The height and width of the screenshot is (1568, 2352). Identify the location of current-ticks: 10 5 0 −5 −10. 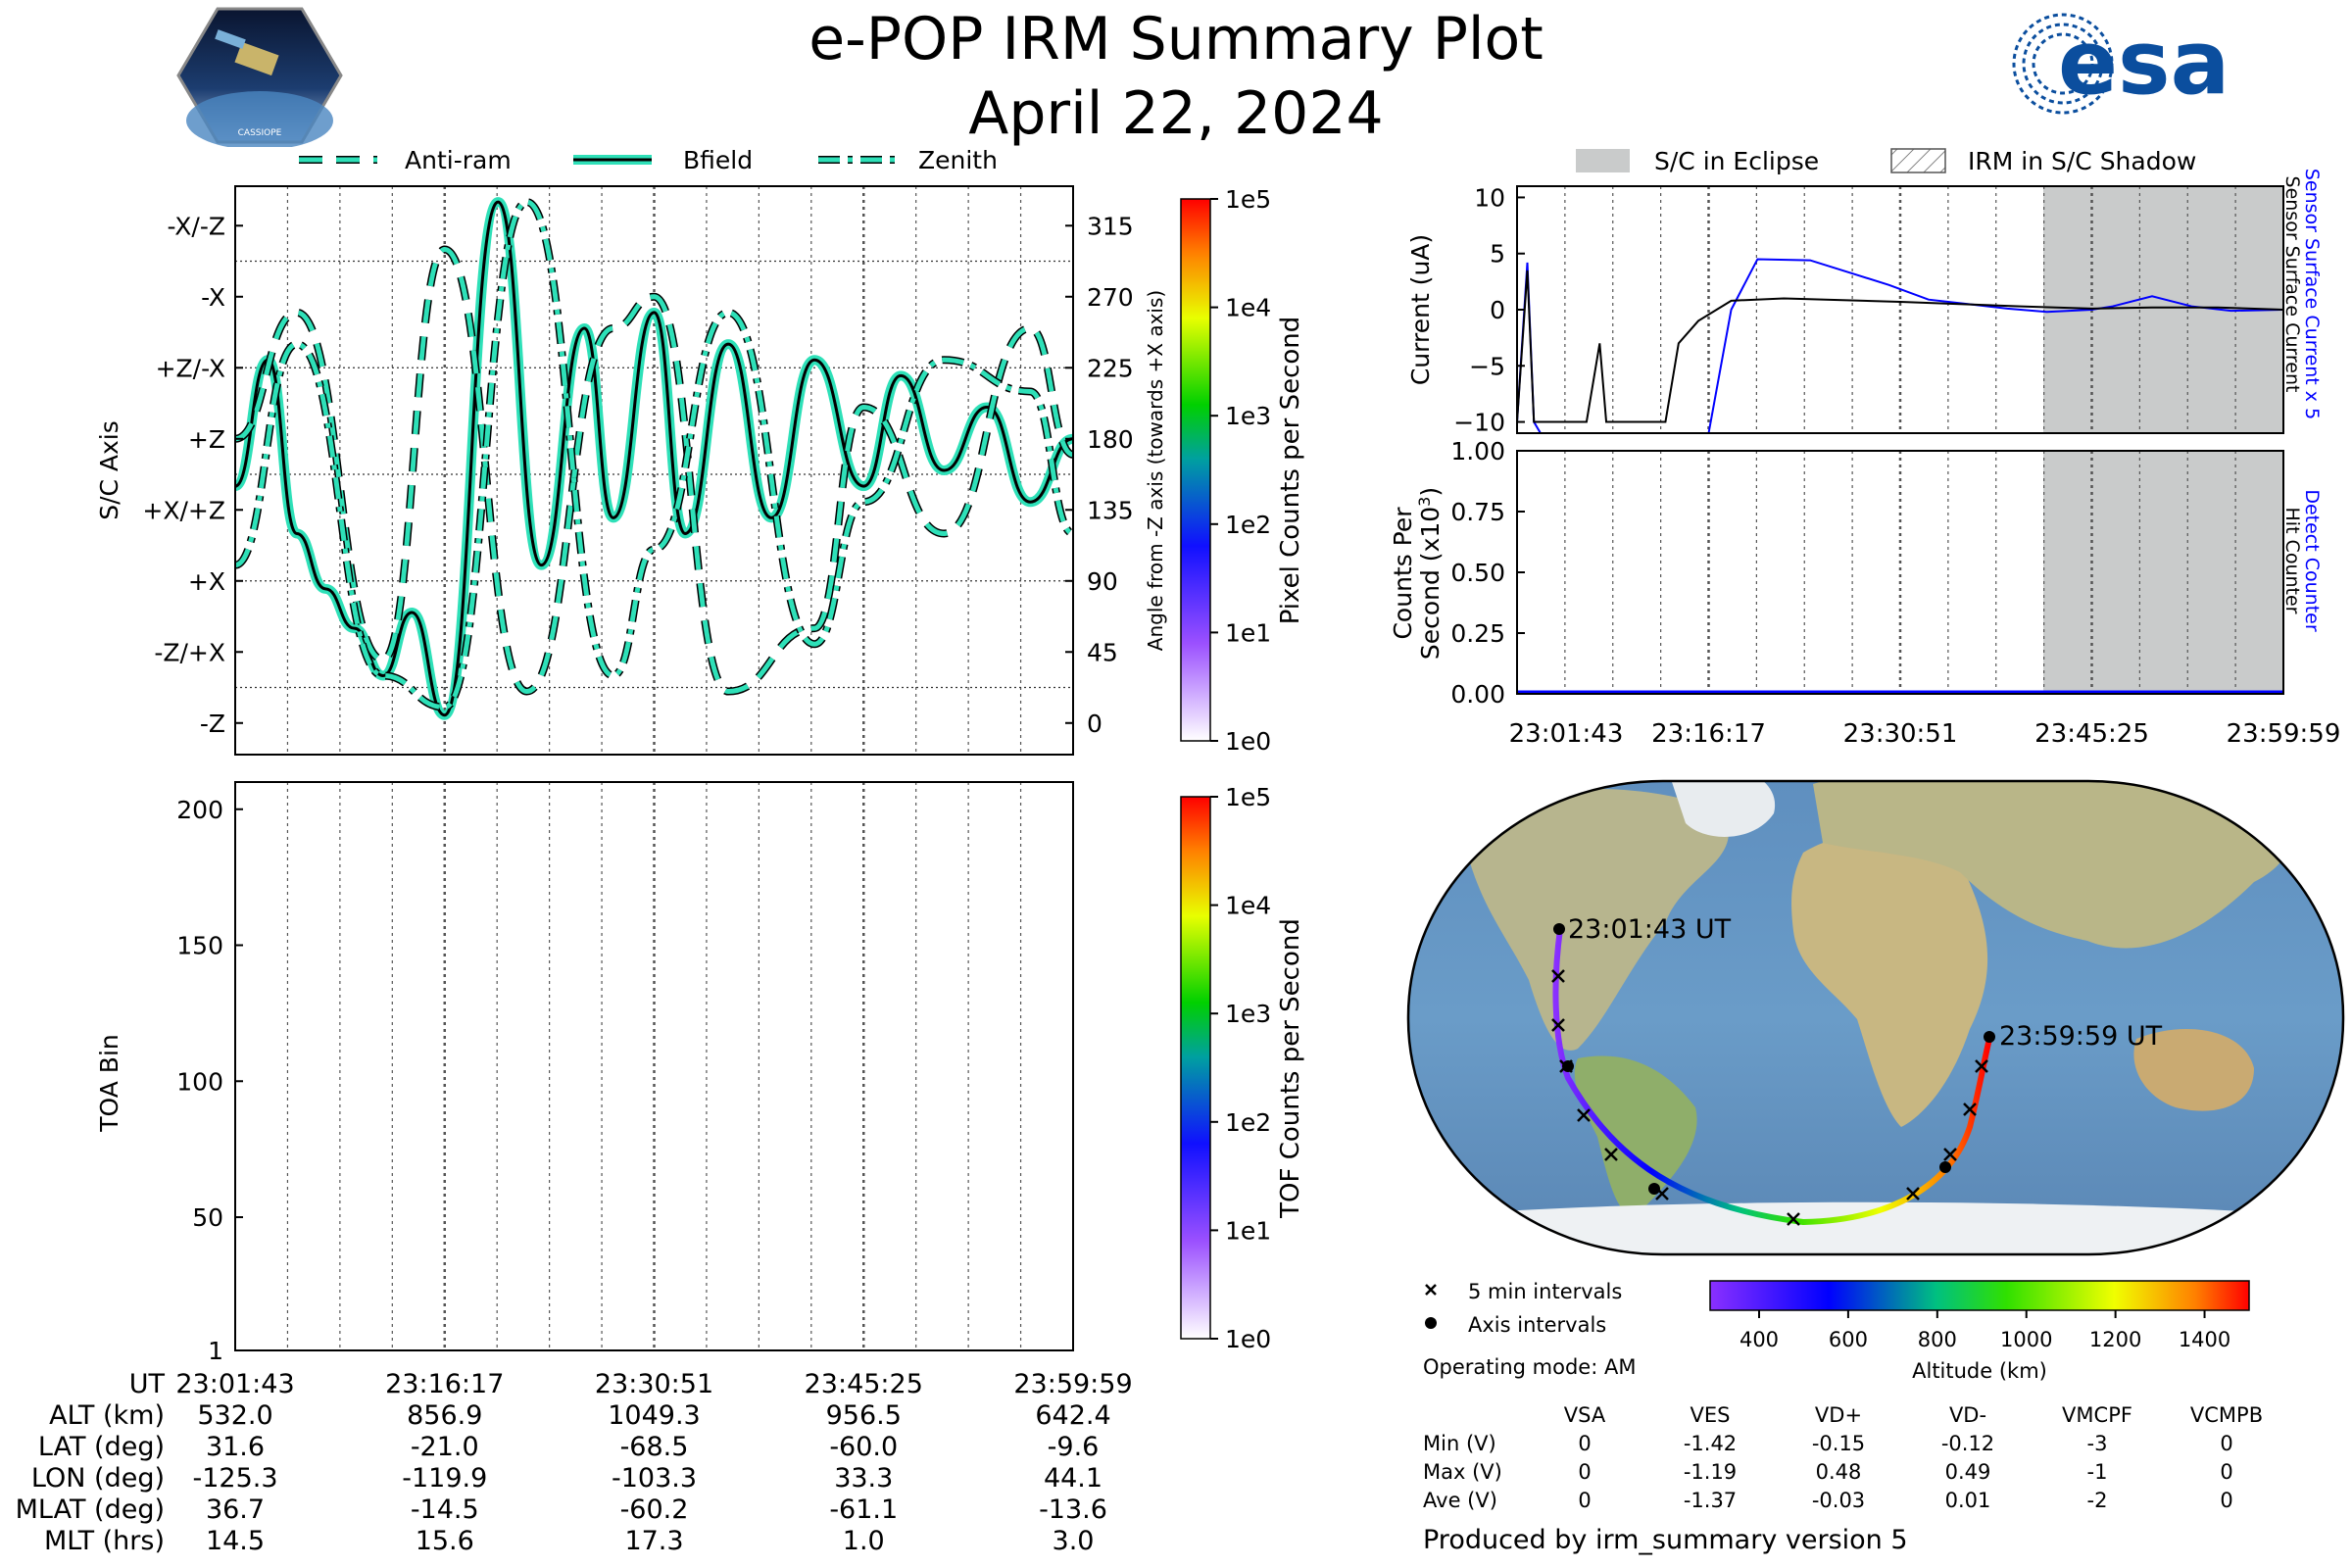
(1489, 310).